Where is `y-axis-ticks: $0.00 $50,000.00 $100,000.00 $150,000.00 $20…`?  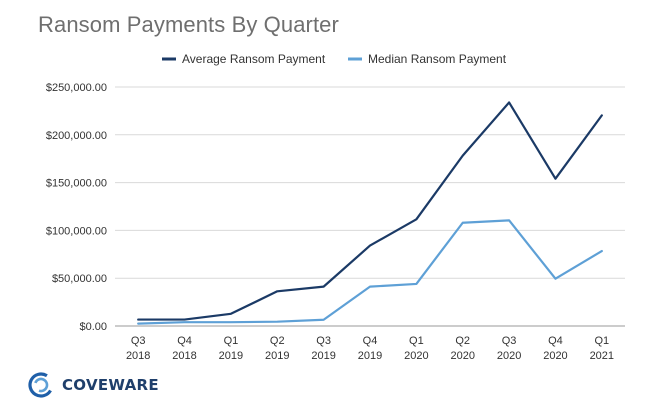
y-axis-ticks: $0.00 $50,000.00 $100,000.00 $150,000.00 $20… is located at coordinates (76, 207).